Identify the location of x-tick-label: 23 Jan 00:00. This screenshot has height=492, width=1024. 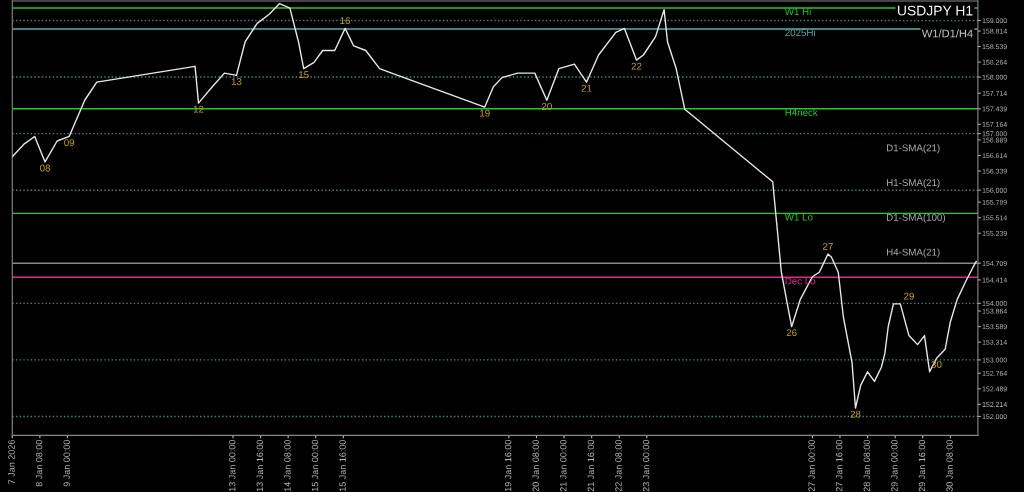
(646, 465).